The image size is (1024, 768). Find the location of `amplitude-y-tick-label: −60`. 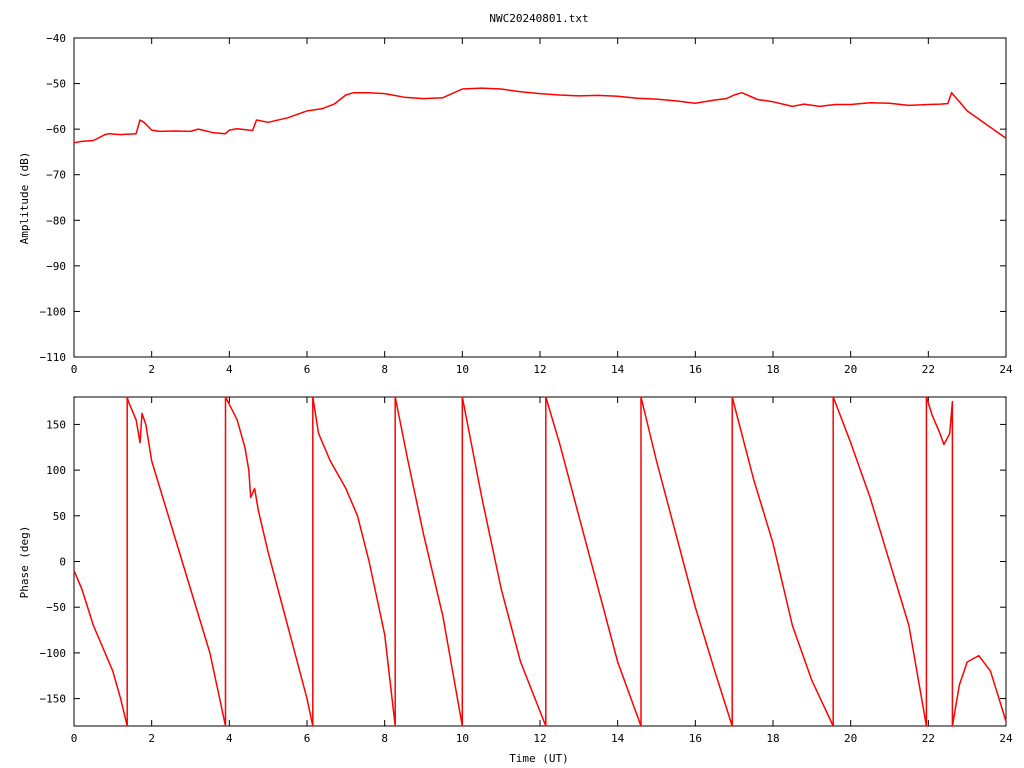

amplitude-y-tick-label: −60 is located at coordinates (56, 129).